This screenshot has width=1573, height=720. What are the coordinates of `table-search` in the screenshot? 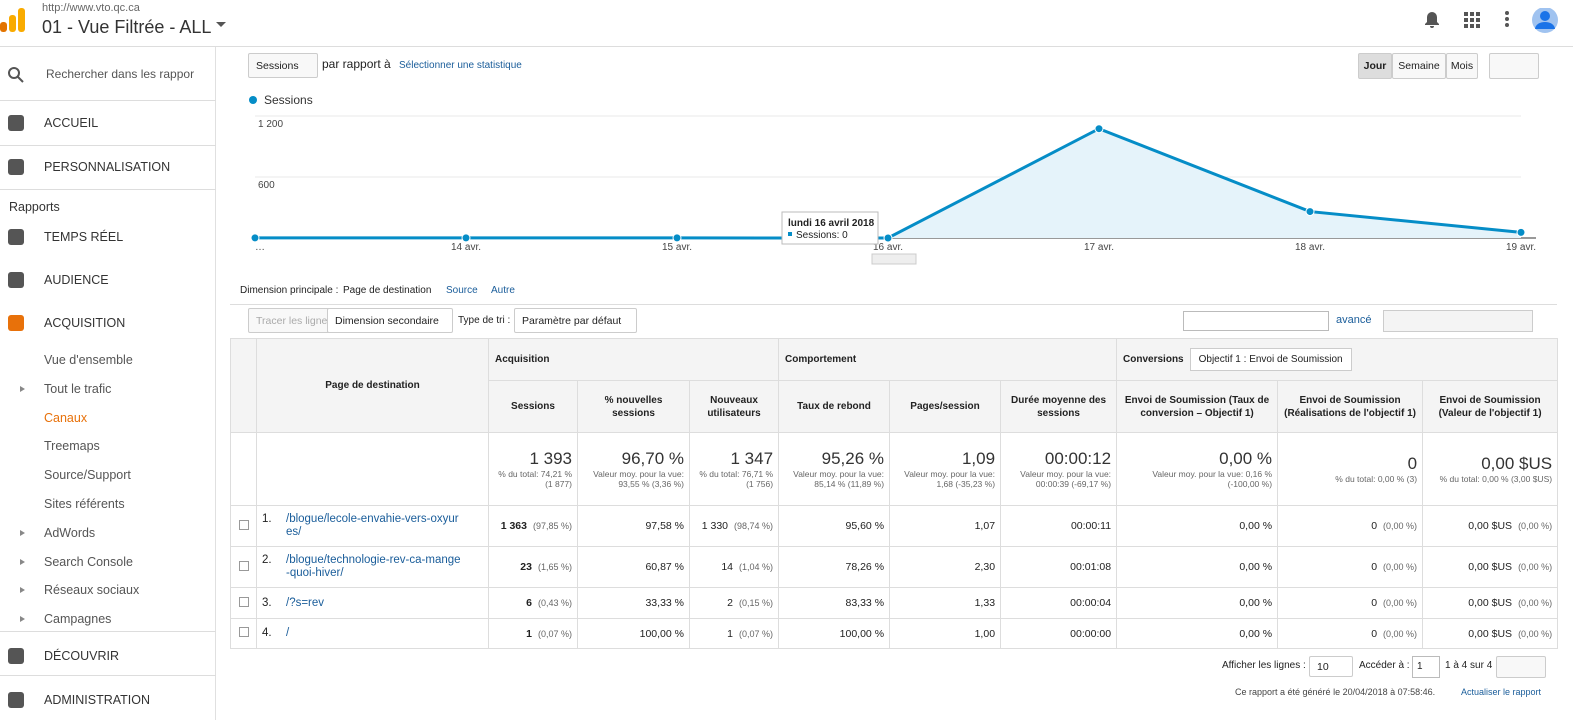 It's located at (1256, 321).